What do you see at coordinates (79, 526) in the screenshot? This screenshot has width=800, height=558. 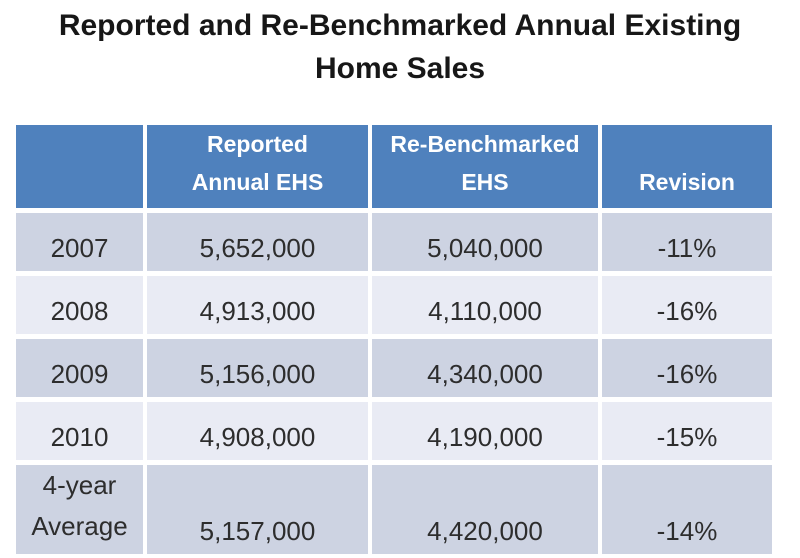 I see `average-label-line2: Average` at bounding box center [79, 526].